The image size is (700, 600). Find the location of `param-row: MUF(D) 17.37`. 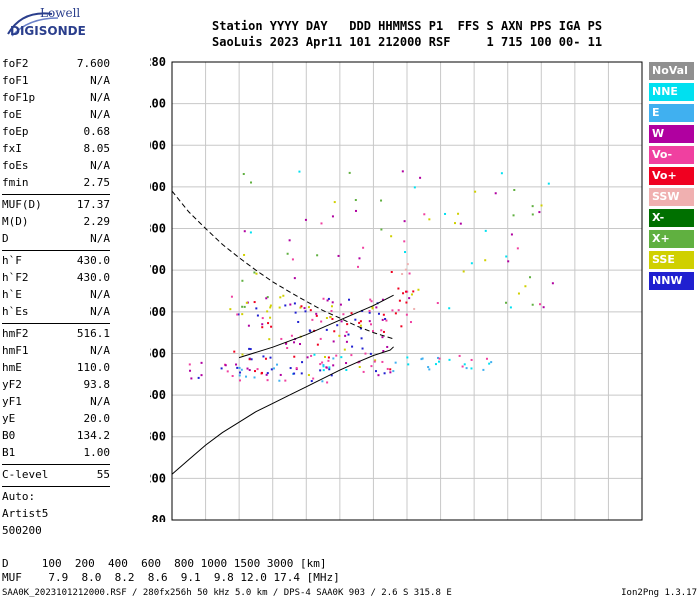

param-row: MUF(D) 17.37 is located at coordinates (56, 206).